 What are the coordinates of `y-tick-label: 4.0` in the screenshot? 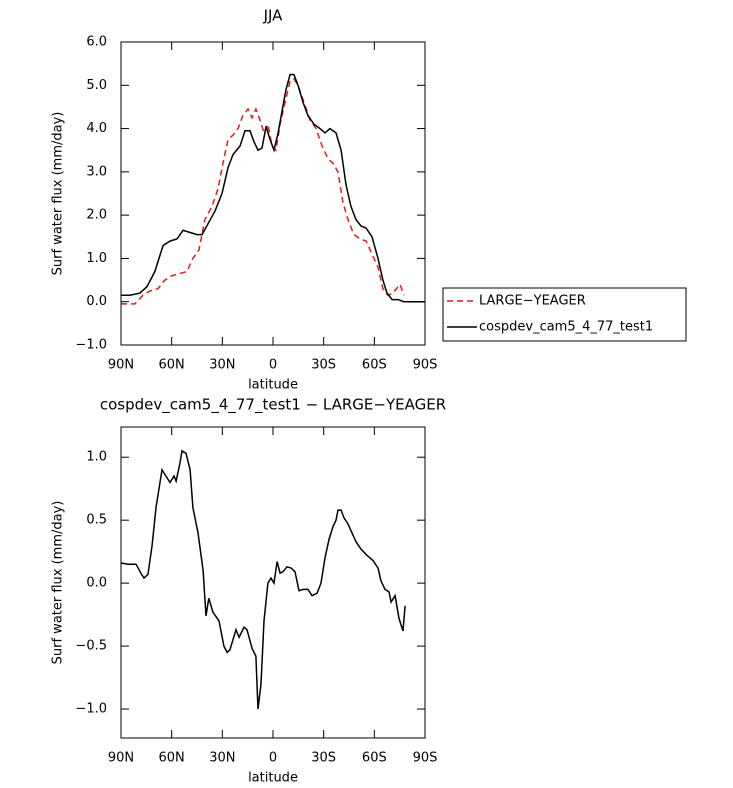 It's located at (96, 128).